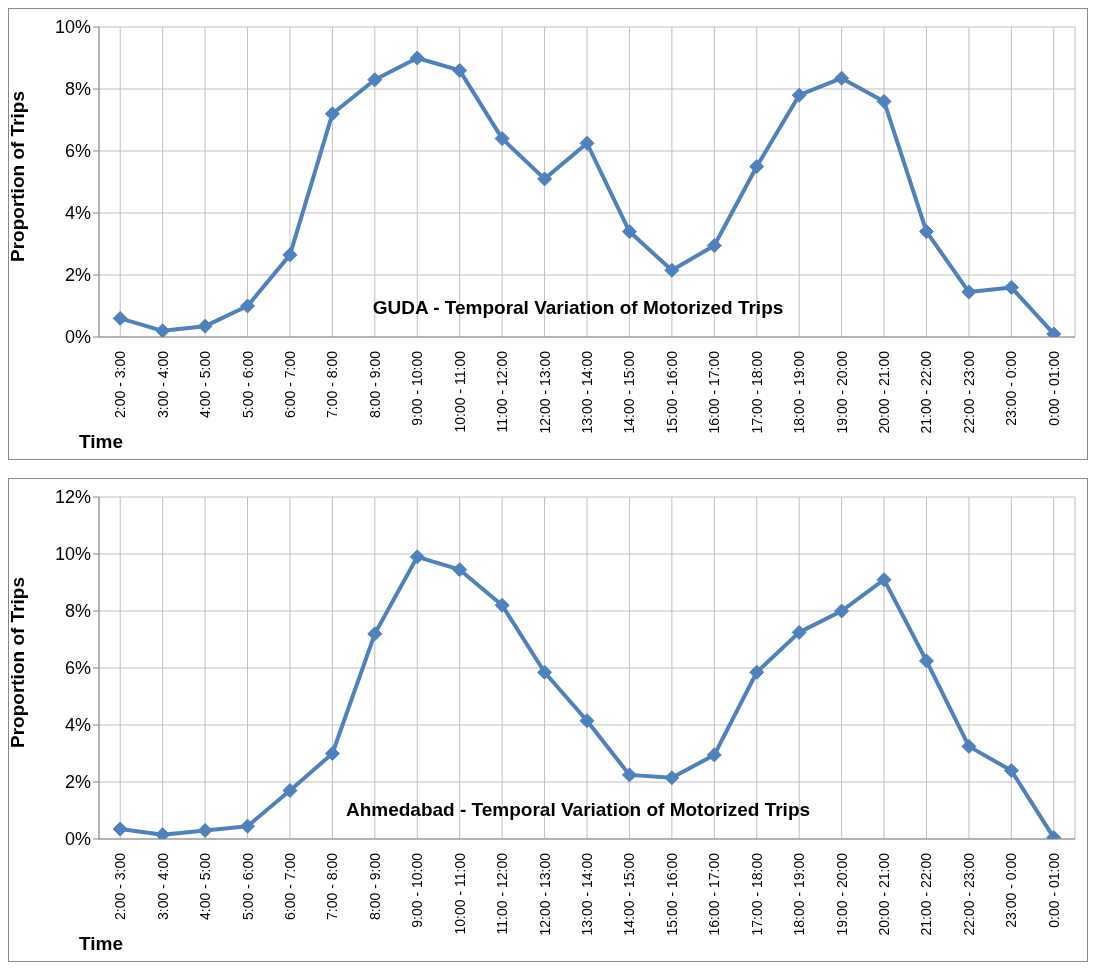 The image size is (1096, 973). I want to click on text: Ahmedabad - Temporal Variation of Motorized Trips, so click(578, 810).